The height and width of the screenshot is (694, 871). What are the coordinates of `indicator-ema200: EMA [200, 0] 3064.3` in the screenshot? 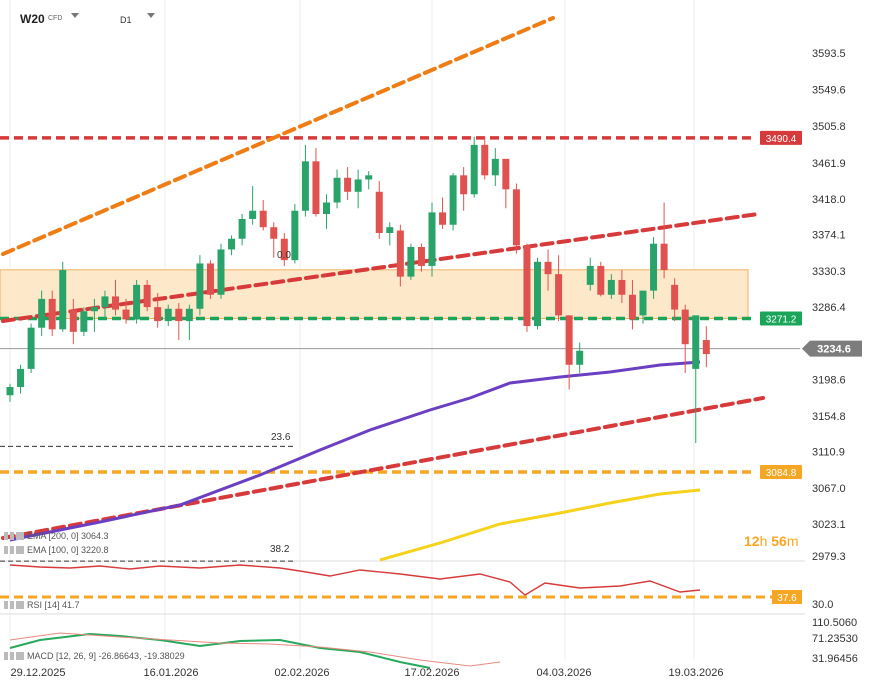 It's located at (56, 536).